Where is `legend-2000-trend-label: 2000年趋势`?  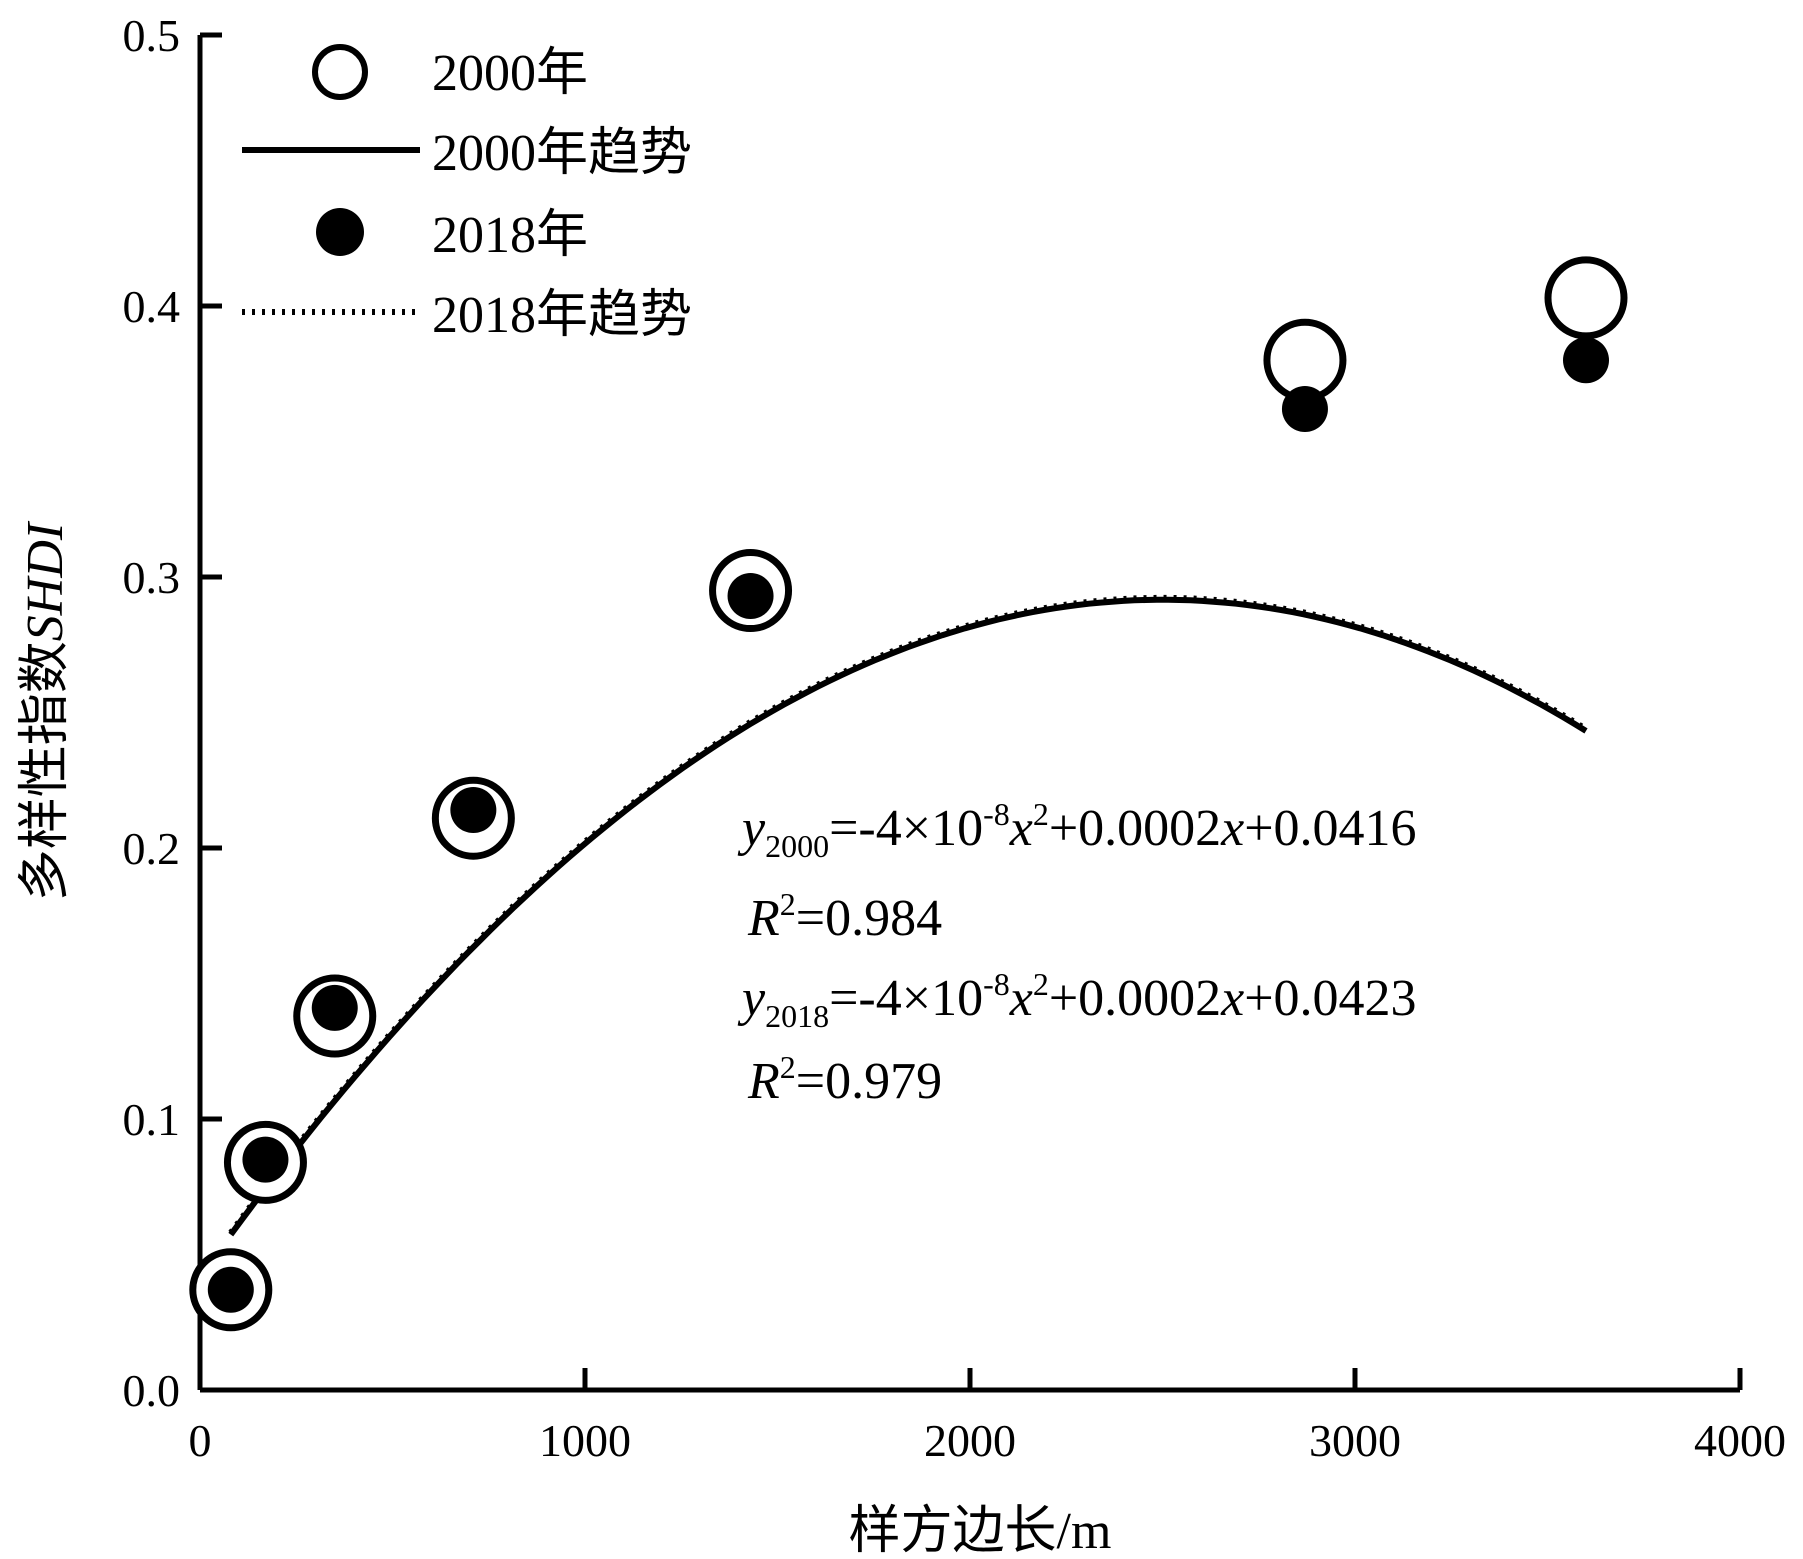
legend-2000-trend-label: 2000年趋势 is located at coordinates (562, 153).